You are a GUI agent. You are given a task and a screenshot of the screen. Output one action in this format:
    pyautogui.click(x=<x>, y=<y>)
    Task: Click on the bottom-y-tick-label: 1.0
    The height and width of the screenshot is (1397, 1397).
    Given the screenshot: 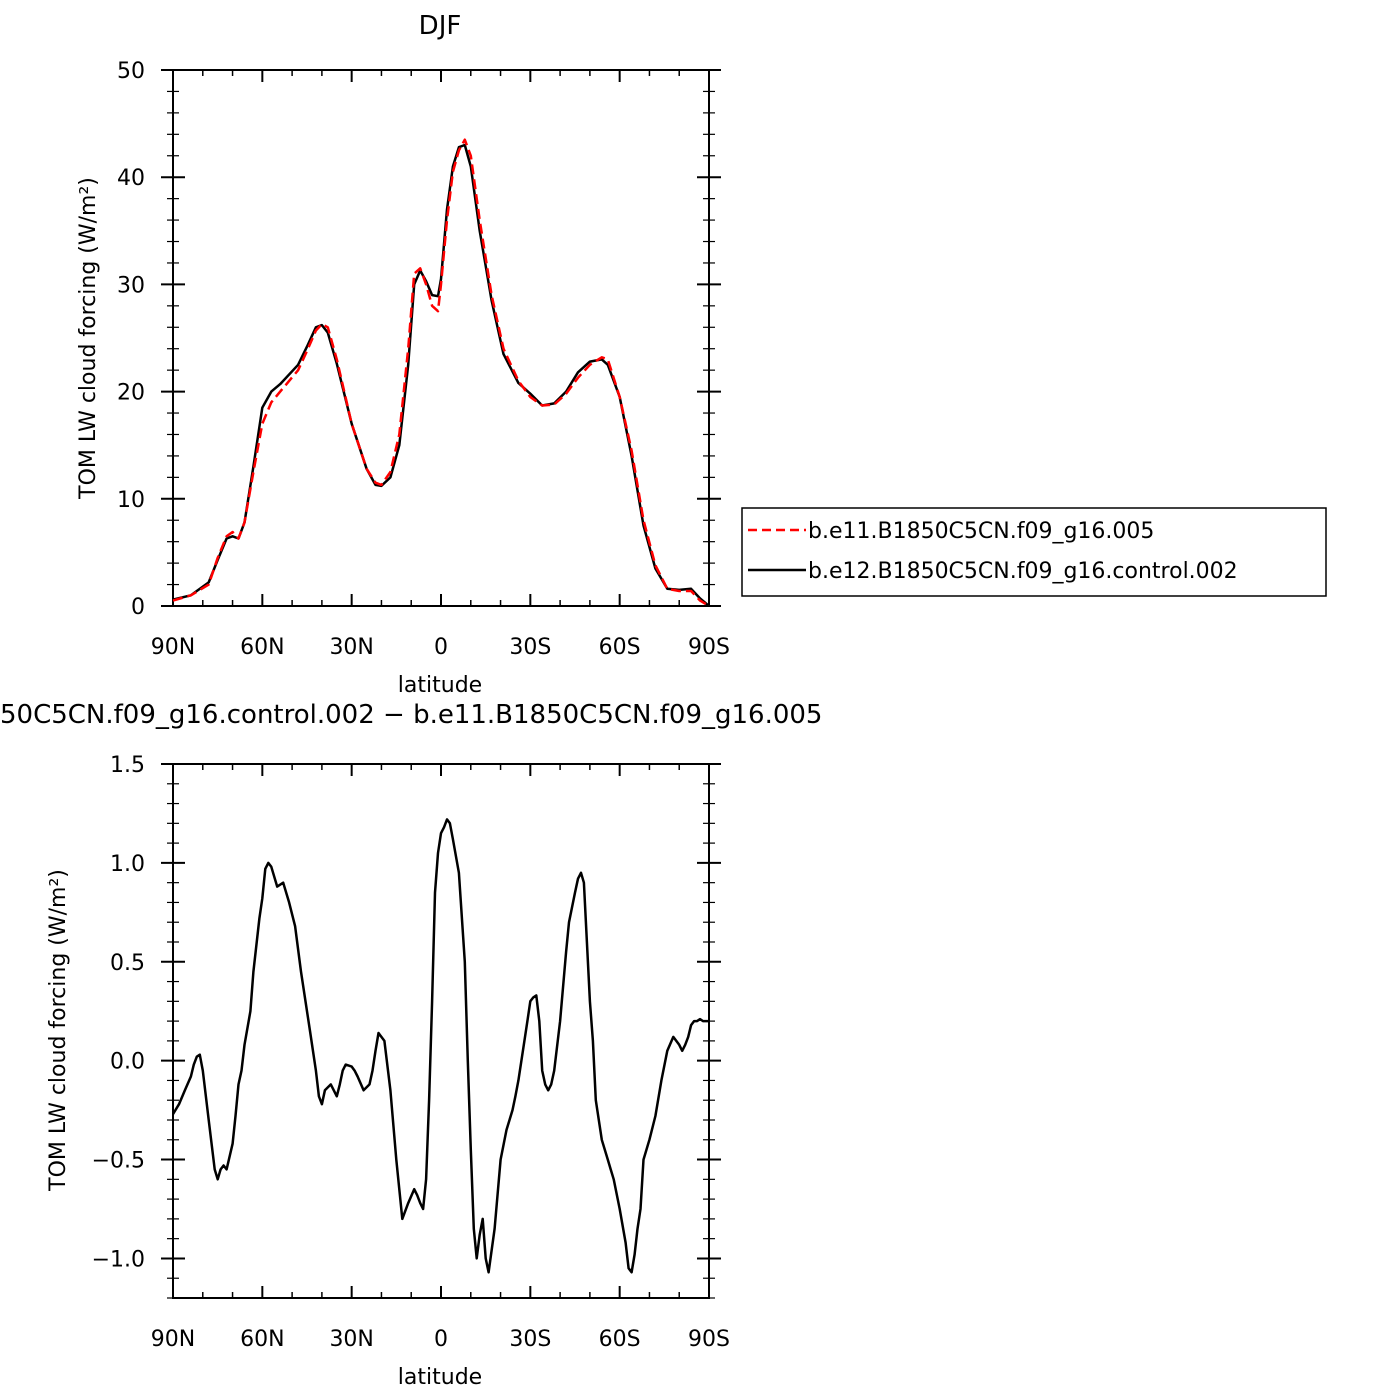 What is the action you would take?
    pyautogui.click(x=127, y=864)
    